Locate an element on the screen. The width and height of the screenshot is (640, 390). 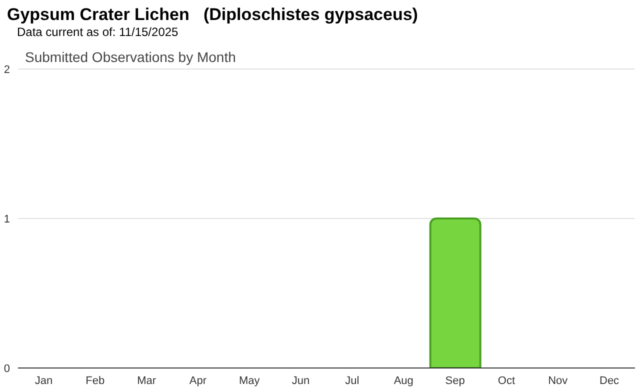
x-tick-label: Jan is located at coordinates (43, 380).